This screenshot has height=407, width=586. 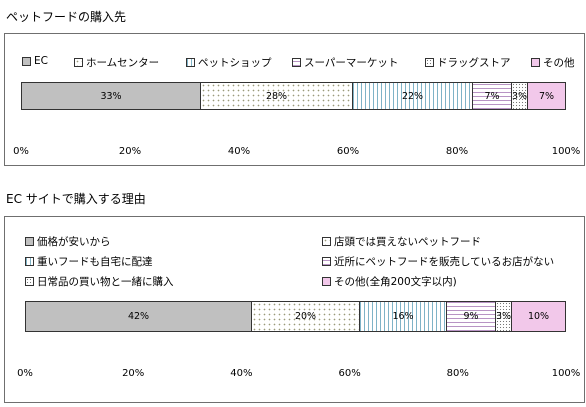 I want to click on legend-label: ペットショップ, so click(x=235, y=63).